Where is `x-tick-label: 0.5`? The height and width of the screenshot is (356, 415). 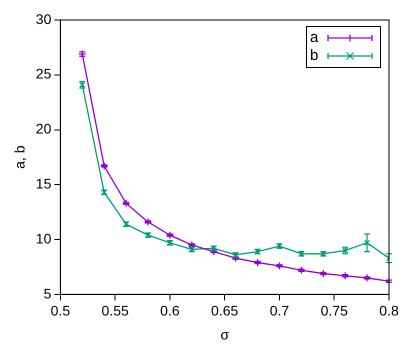 x-tick-label: 0.5 is located at coordinates (60, 310).